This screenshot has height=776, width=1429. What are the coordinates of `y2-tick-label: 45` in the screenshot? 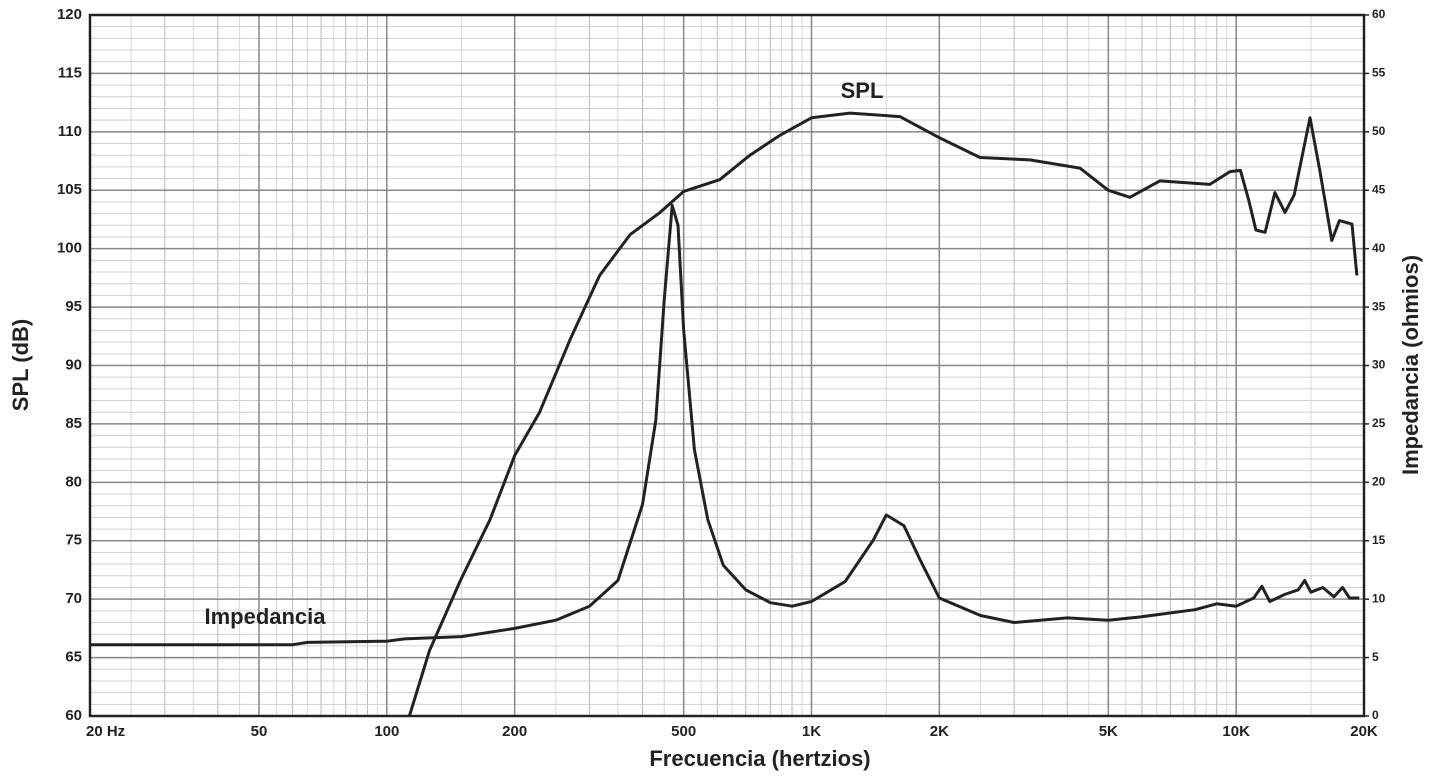 It's located at (1379, 189).